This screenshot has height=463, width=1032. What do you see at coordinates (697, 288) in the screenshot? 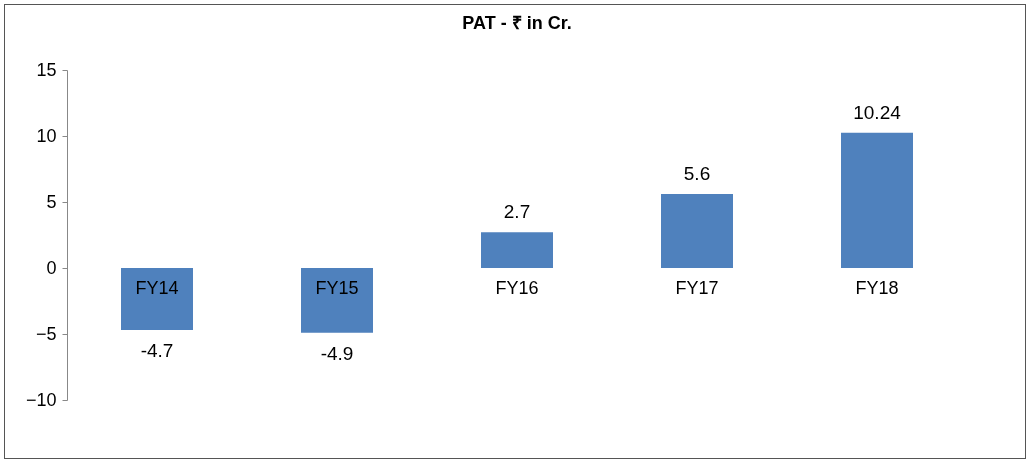
I see `x-tick-label: FY17` at bounding box center [697, 288].